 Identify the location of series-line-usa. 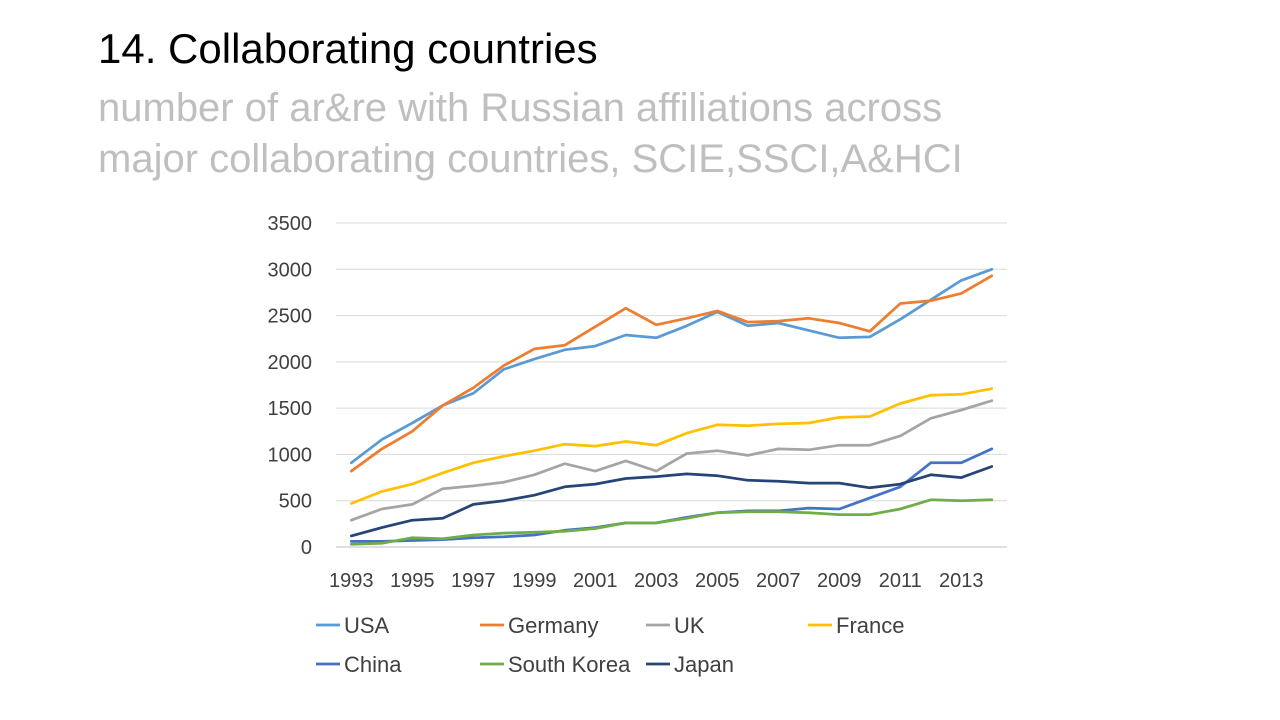
(671, 366).